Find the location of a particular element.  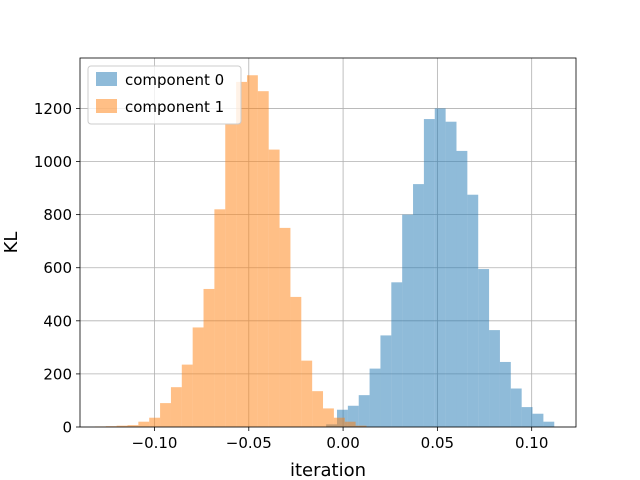

x-axis-label: iteration is located at coordinates (328, 470).